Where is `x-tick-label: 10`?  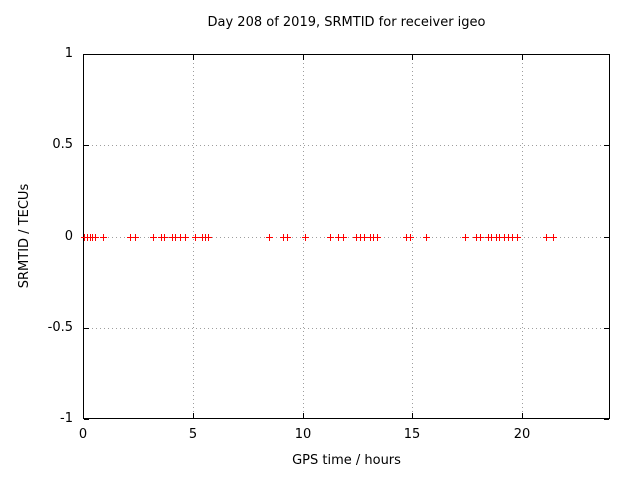
x-tick-label: 10 is located at coordinates (303, 434).